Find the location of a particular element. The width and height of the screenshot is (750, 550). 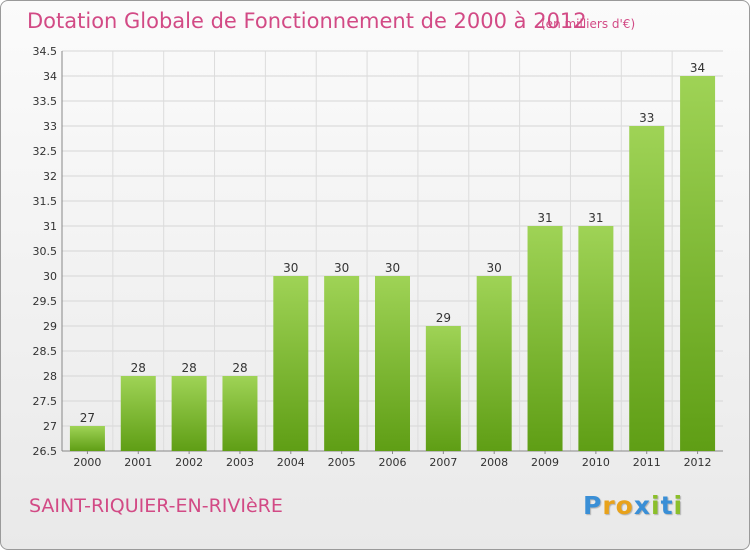

y-tick-label: 28.5 is located at coordinates (45, 351).